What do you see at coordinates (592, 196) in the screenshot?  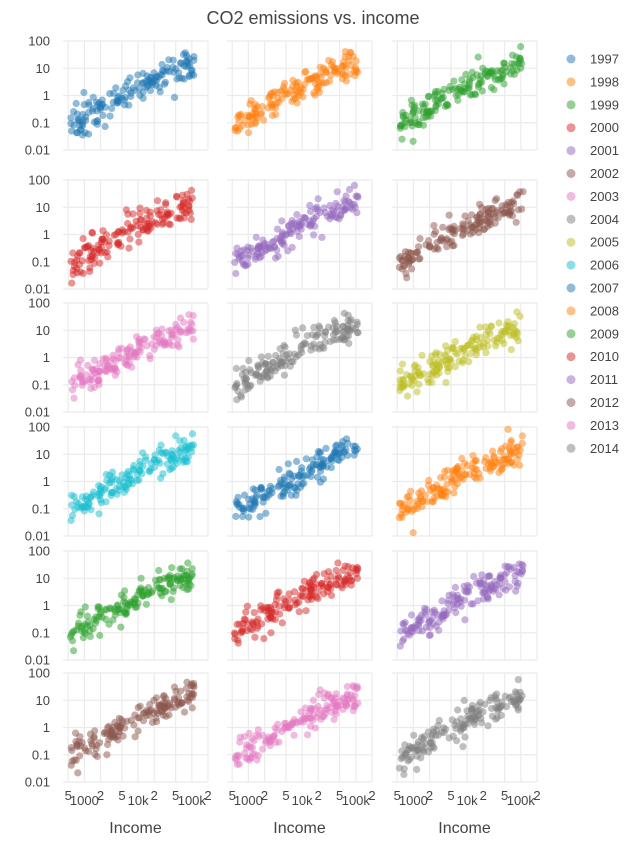 I see `legend-item-2003: 2003` at bounding box center [592, 196].